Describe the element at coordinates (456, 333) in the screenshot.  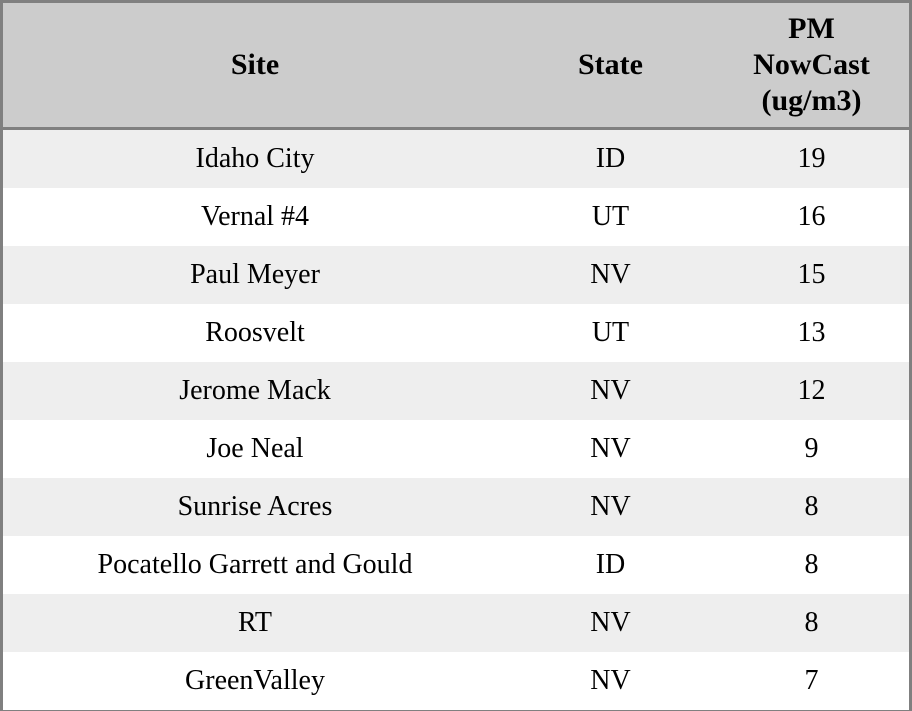
I see `table-row: Roosvelt UT 13` at that location.